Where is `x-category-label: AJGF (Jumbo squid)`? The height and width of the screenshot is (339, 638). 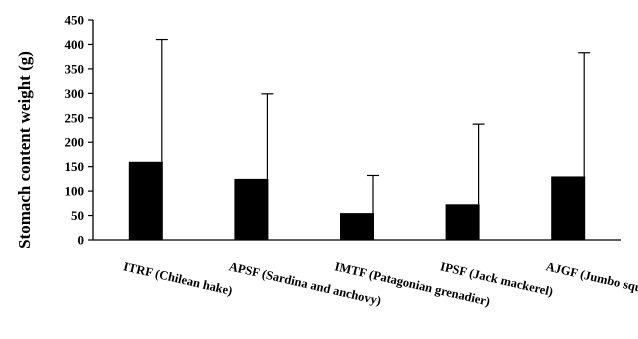
x-category-label: AJGF (Jumbo squid) is located at coordinates (591, 278).